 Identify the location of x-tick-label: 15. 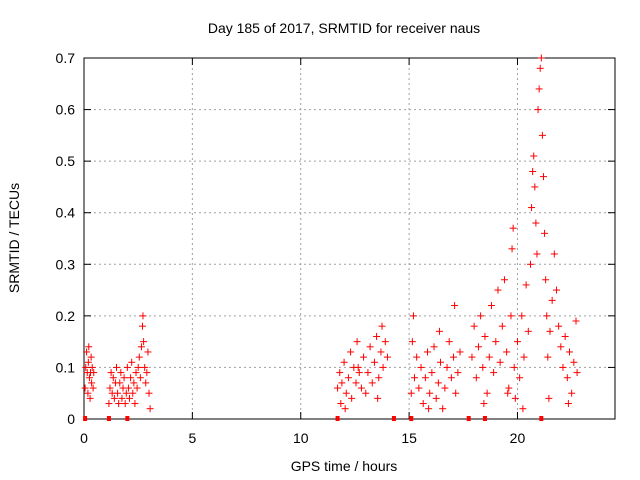
(409, 438).